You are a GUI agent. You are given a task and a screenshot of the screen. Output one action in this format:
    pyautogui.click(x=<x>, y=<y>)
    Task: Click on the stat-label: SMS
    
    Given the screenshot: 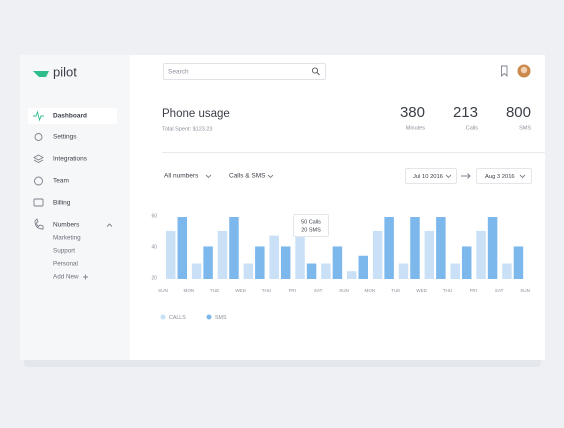 What is the action you would take?
    pyautogui.click(x=525, y=128)
    